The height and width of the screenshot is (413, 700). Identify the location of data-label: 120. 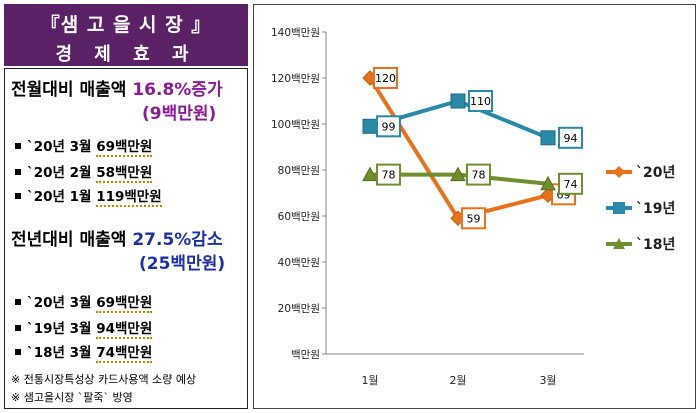
(385, 78).